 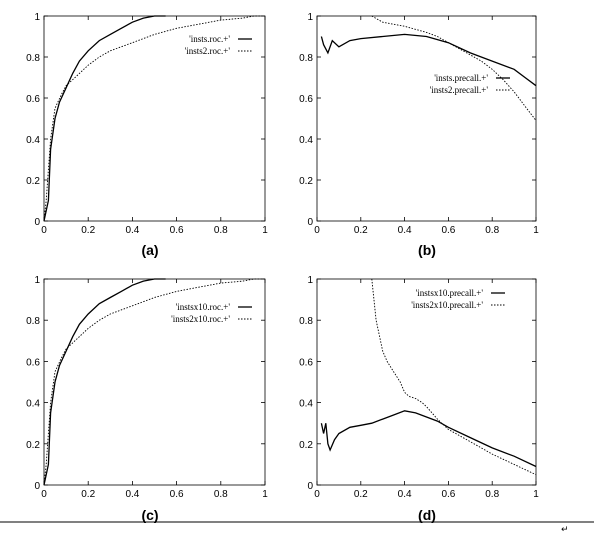 What do you see at coordinates (447, 305) in the screenshot?
I see `legend-label: 'insts2x10.precall.+'` at bounding box center [447, 305].